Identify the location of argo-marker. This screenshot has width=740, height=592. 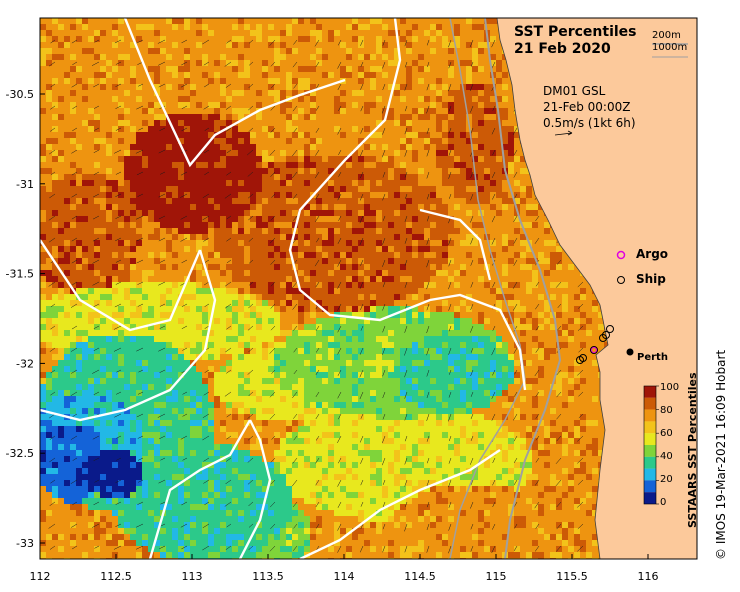
(594, 350).